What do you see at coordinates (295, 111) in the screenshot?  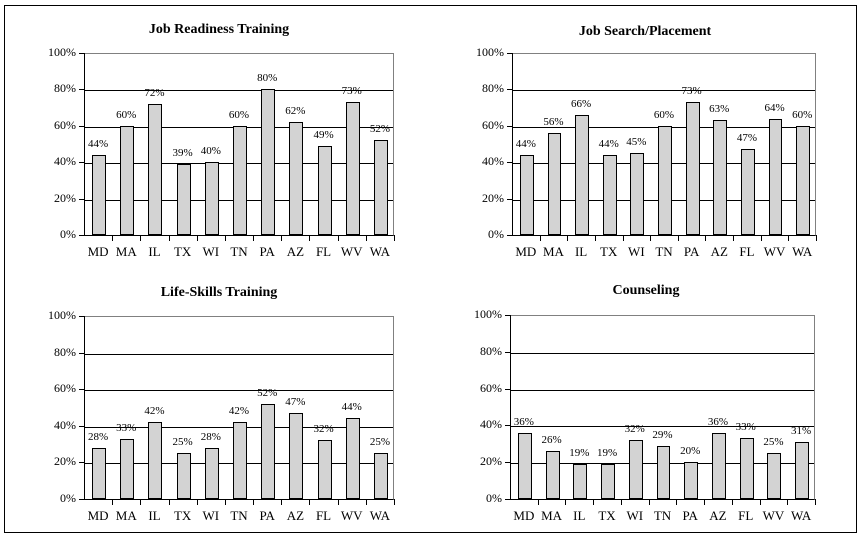 I see `bar-value-label: 62%` at bounding box center [295, 111].